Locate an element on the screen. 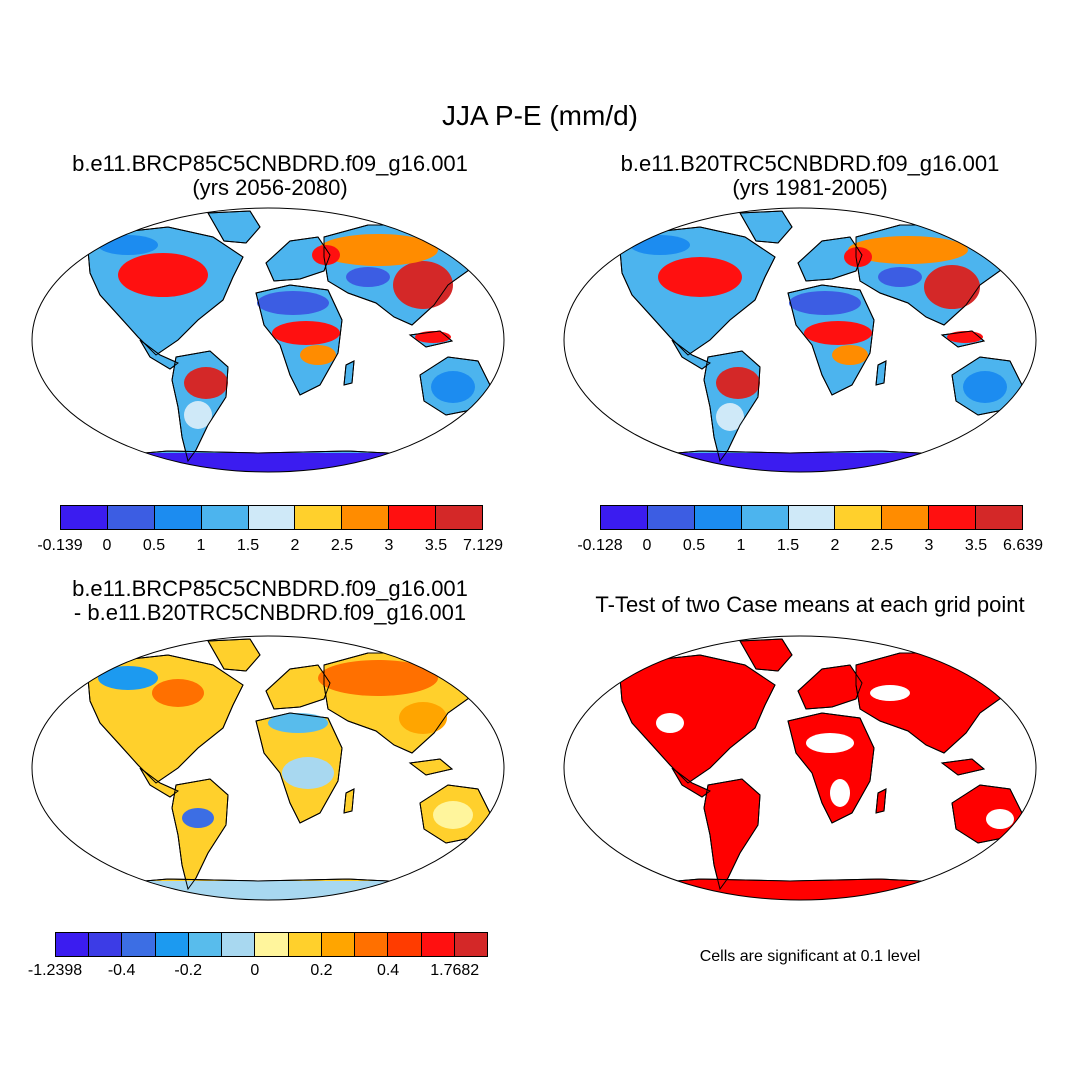  cb2-label-6: 2.5 is located at coordinates (882, 545).